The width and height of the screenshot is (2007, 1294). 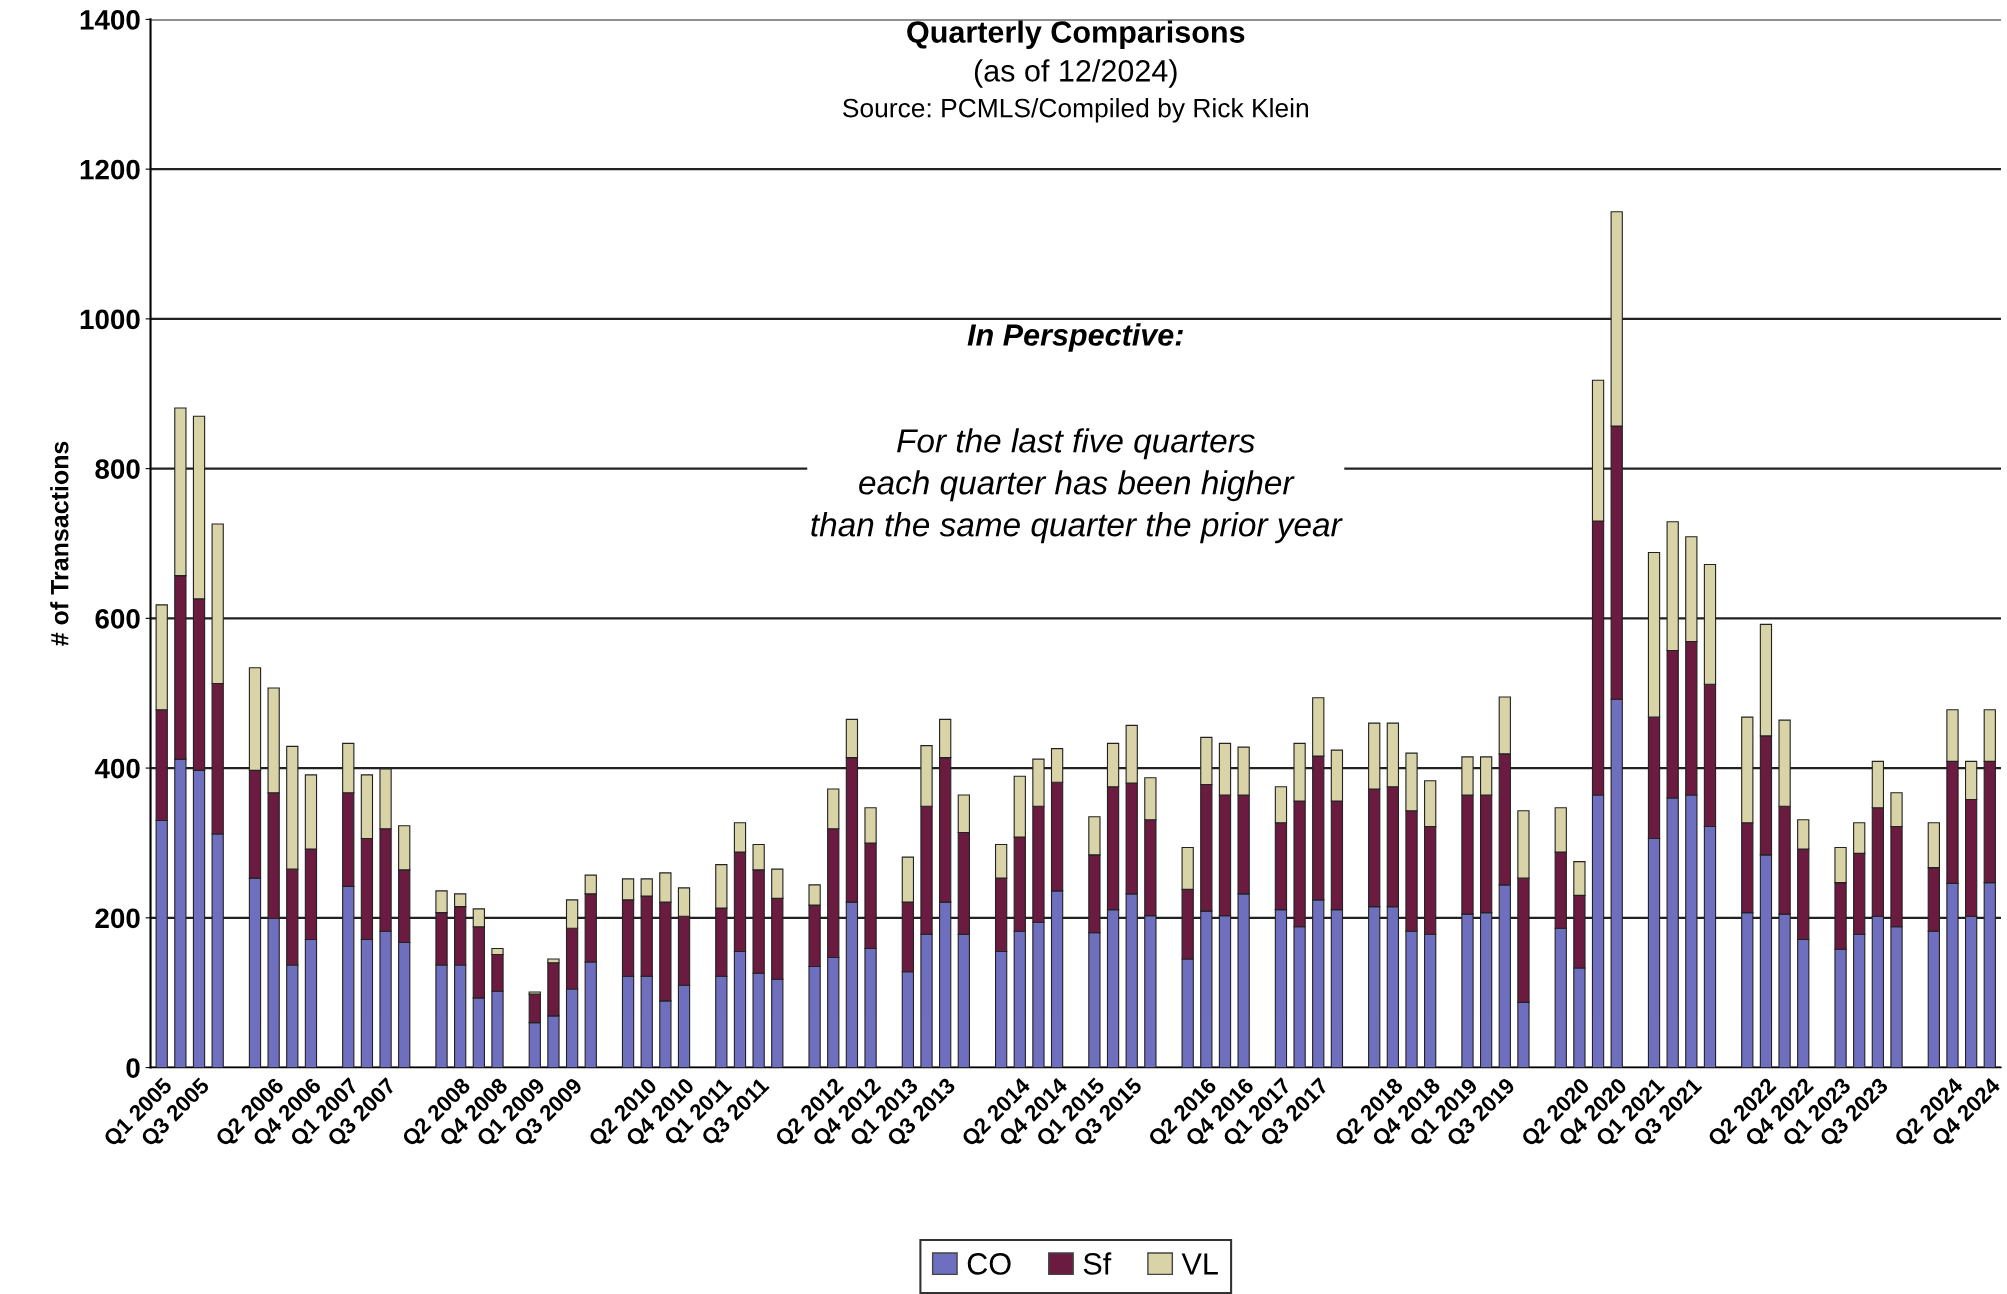 I want to click on annotation: Source: PCMLS/Compiled by Rick Klein, so click(x=1075, y=110).